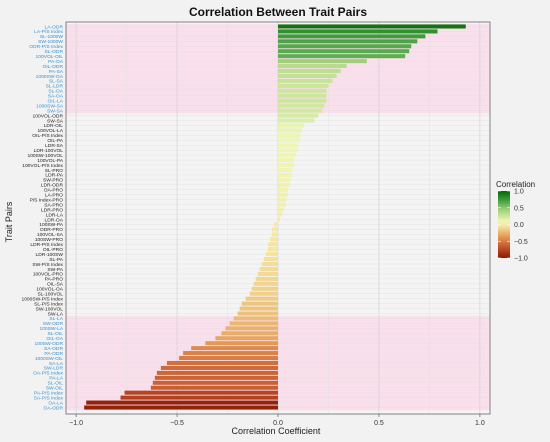 This screenshot has height=442, width=550. Describe the element at coordinates (56, 364) in the screenshot. I see `y-tick-label: SA-LA` at that location.